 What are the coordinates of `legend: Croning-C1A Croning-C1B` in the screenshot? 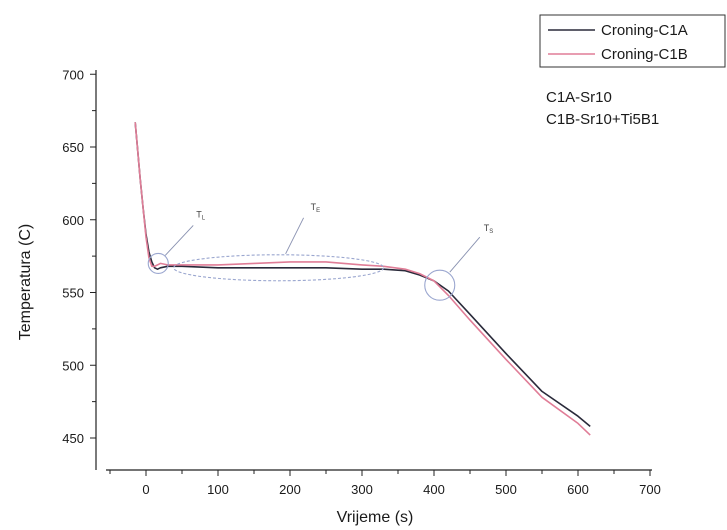 It's located at (632, 41).